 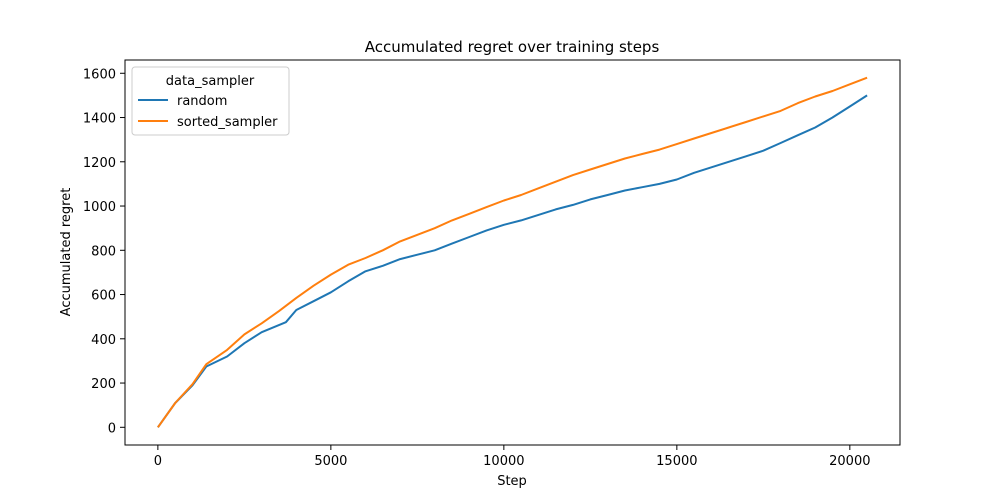 What do you see at coordinates (103, 340) in the screenshot?
I see `y-tick-label: 400` at bounding box center [103, 340].